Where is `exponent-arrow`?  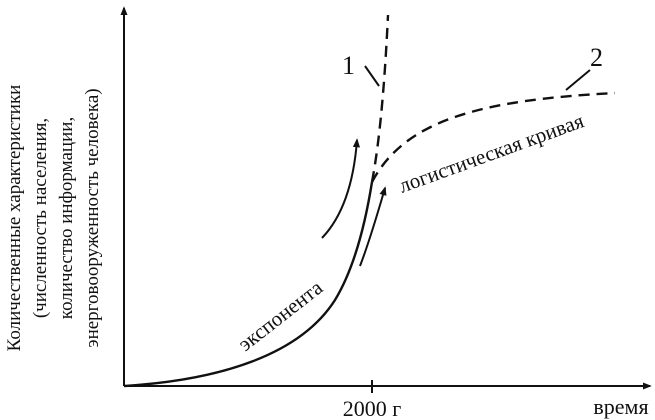
exponent-arrow is located at coordinates (341, 188).